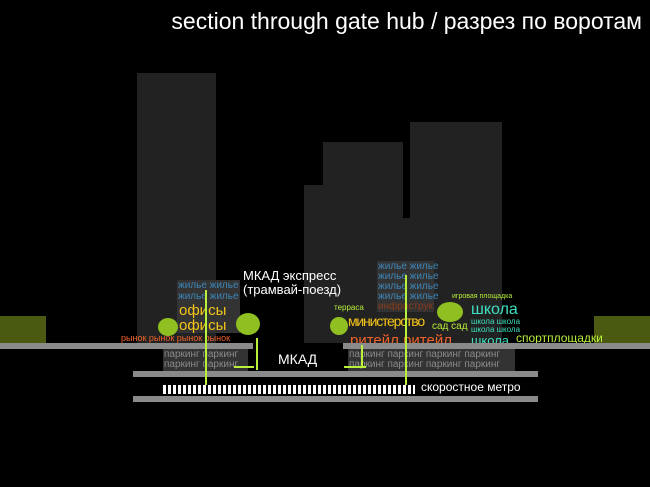 The height and width of the screenshot is (487, 650). I want to click on mkad-tunnel, so click(298, 357).